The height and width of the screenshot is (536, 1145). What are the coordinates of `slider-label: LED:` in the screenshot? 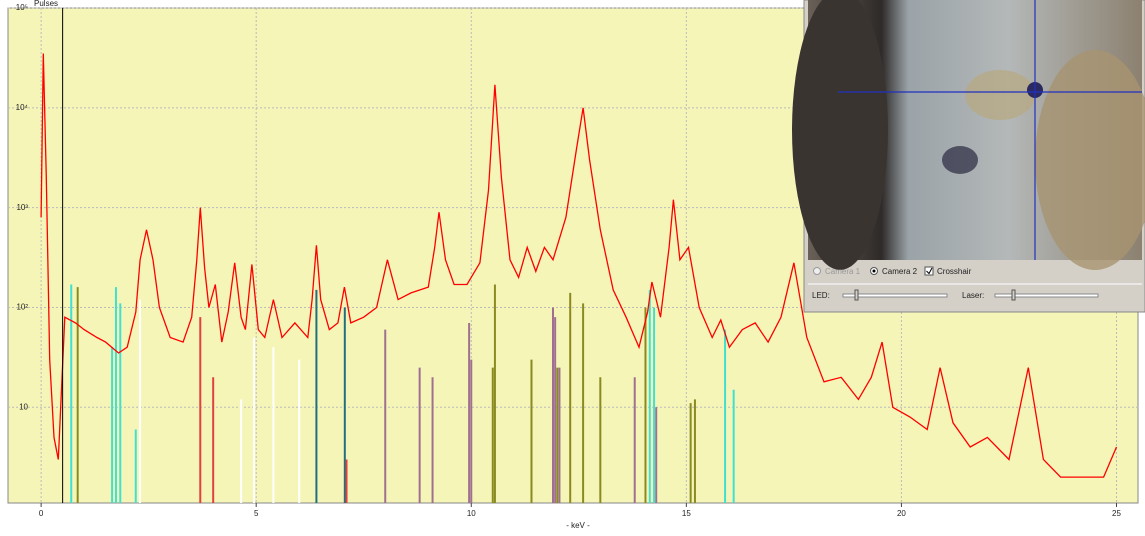 It's located at (821, 295).